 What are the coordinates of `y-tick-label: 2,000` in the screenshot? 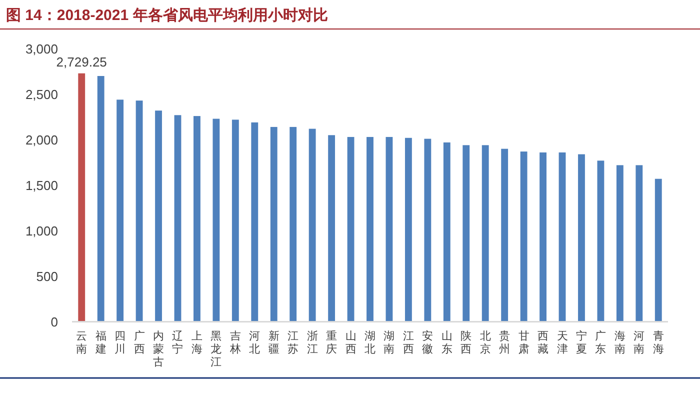 It's located at (41, 140).